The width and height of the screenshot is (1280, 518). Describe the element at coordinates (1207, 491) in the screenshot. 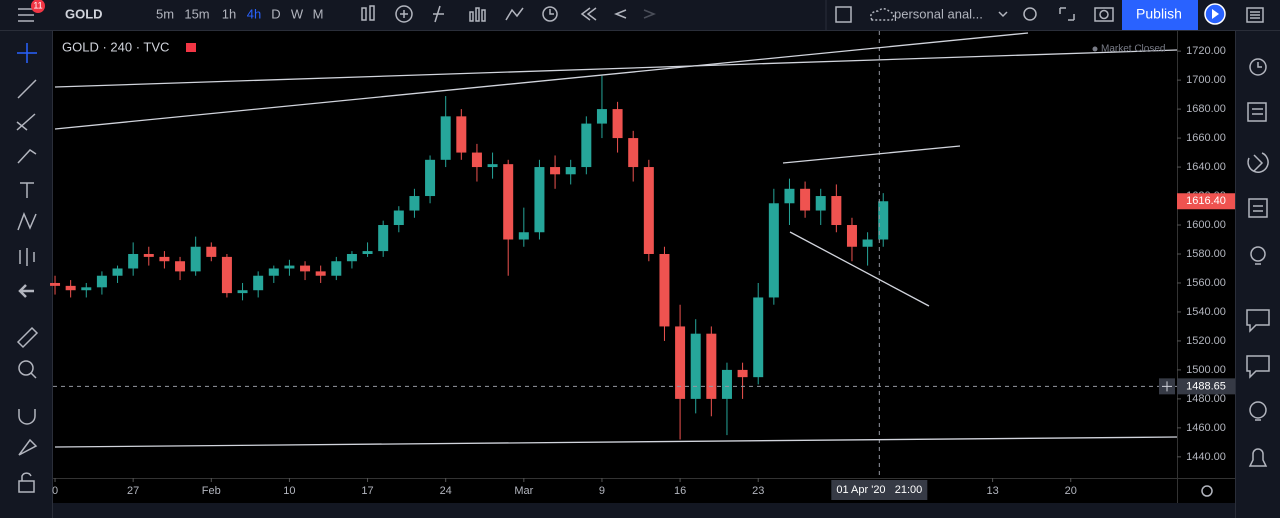

I see `settings-icon` at that location.